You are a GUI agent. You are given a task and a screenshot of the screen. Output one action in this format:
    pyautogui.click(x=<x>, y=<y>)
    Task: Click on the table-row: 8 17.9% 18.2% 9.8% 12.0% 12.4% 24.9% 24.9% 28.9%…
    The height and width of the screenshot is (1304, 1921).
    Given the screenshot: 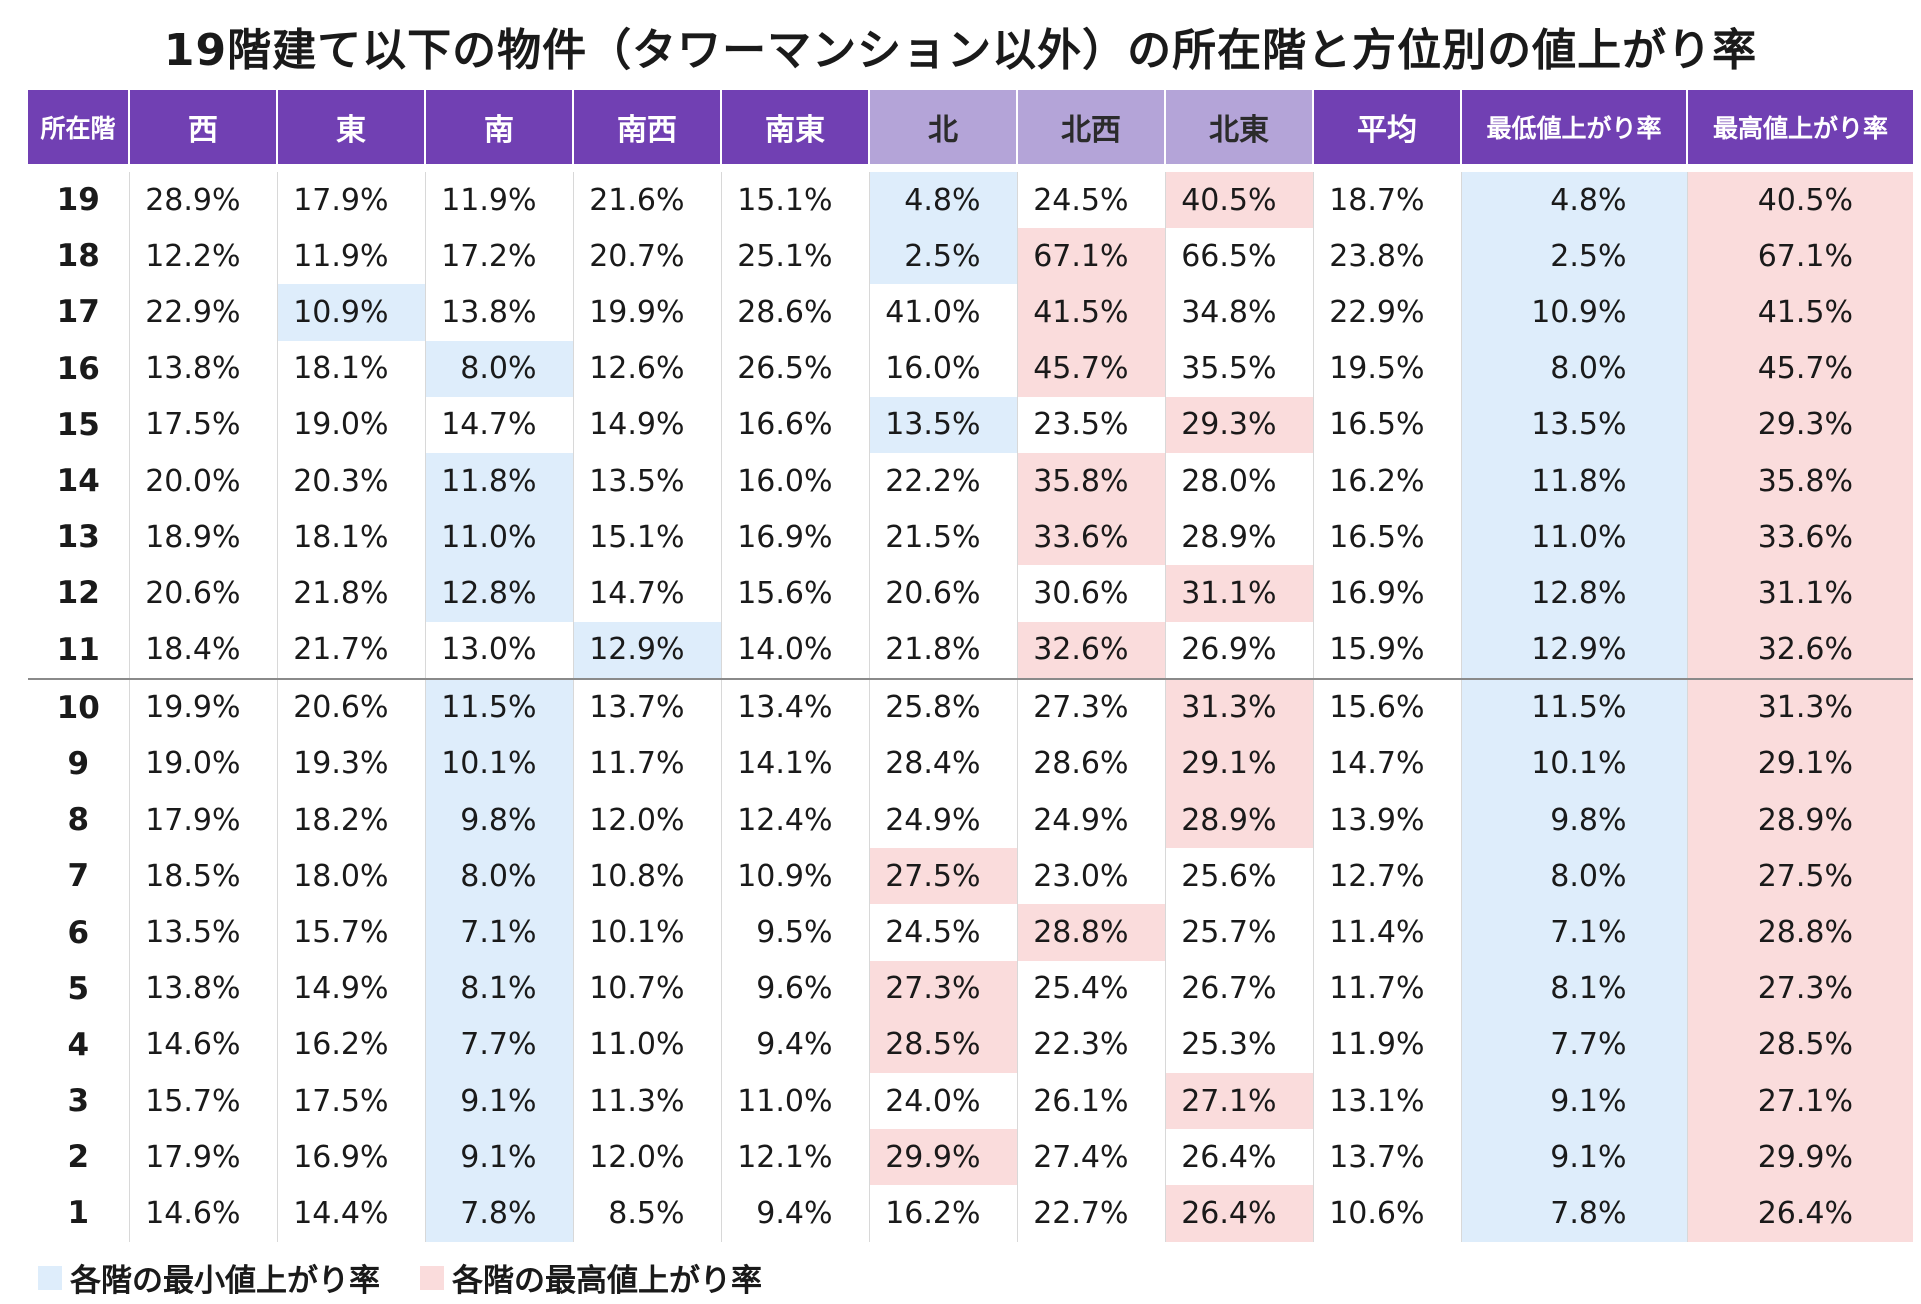 What is the action you would take?
    pyautogui.click(x=970, y=820)
    